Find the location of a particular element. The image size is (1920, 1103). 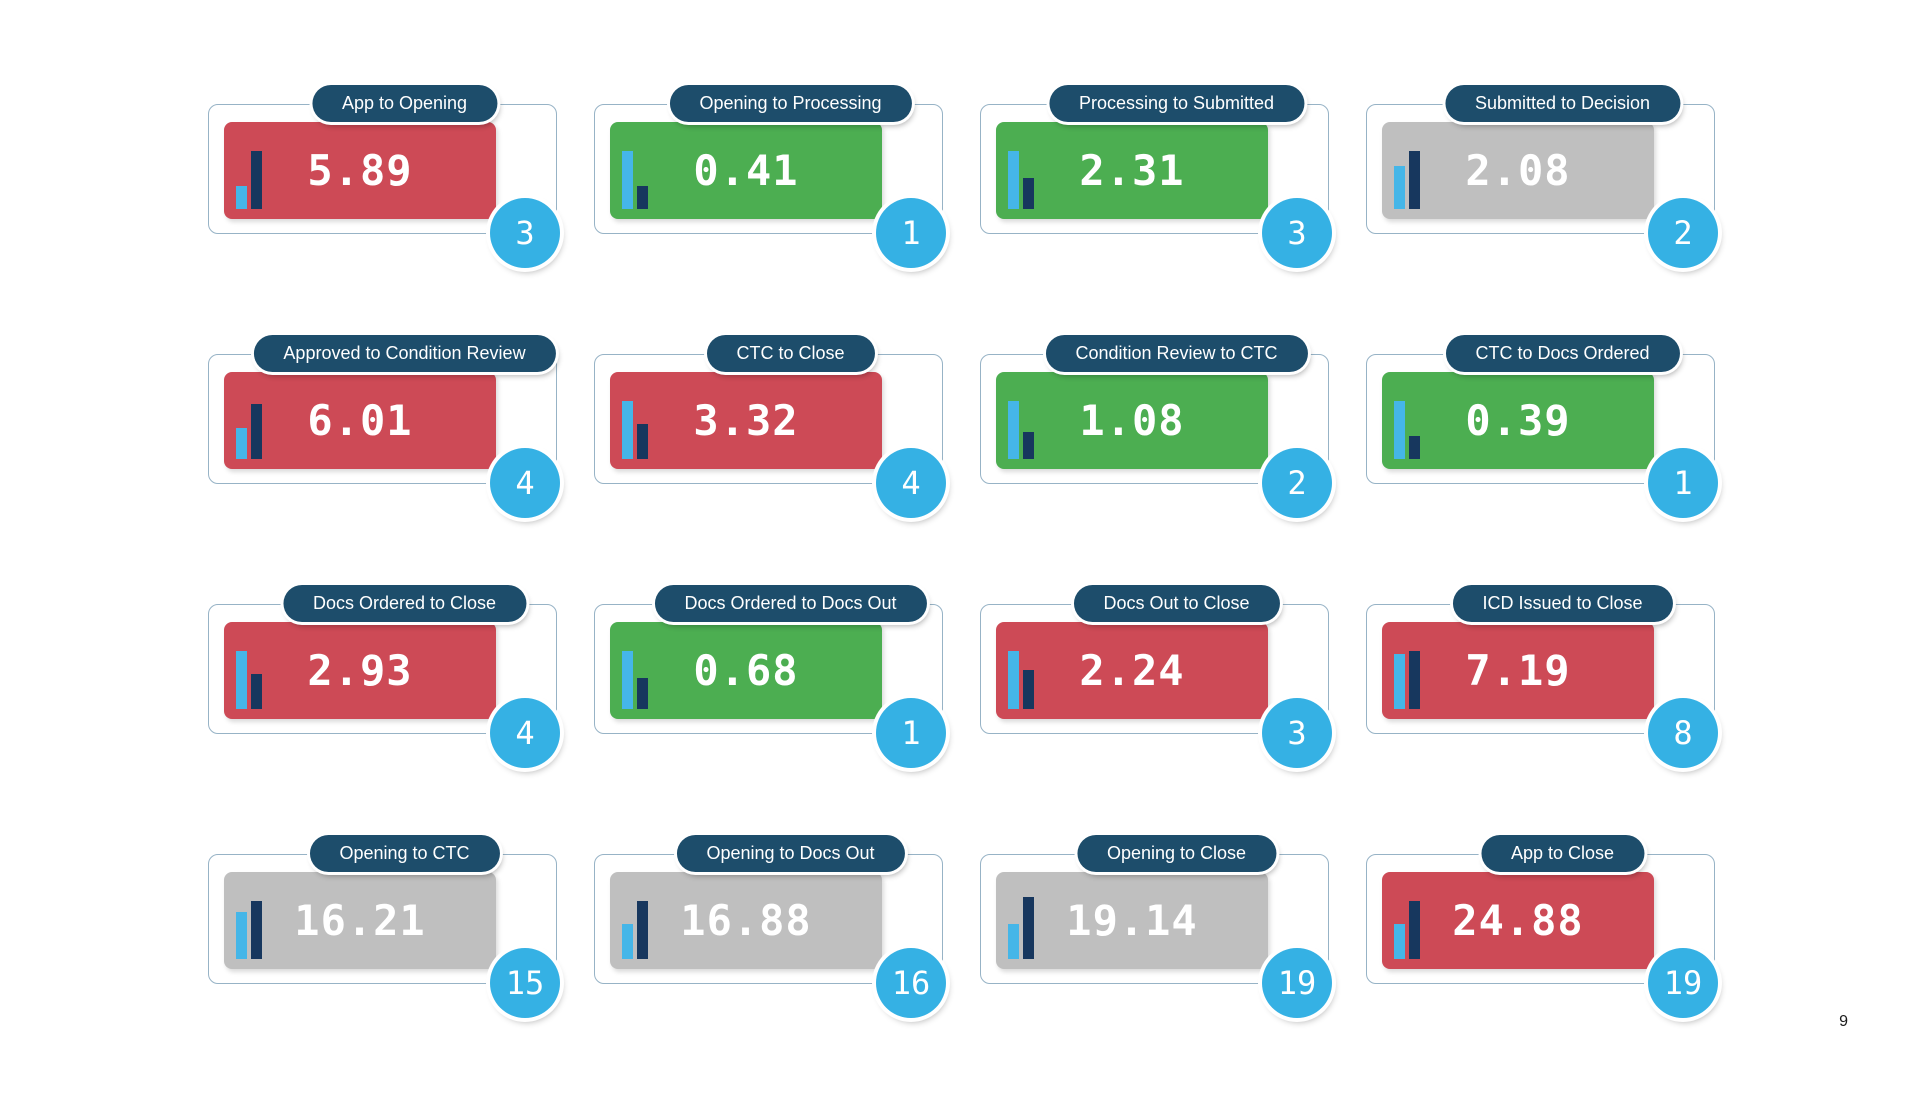

kpi-value: 5.89 is located at coordinates (360, 170).